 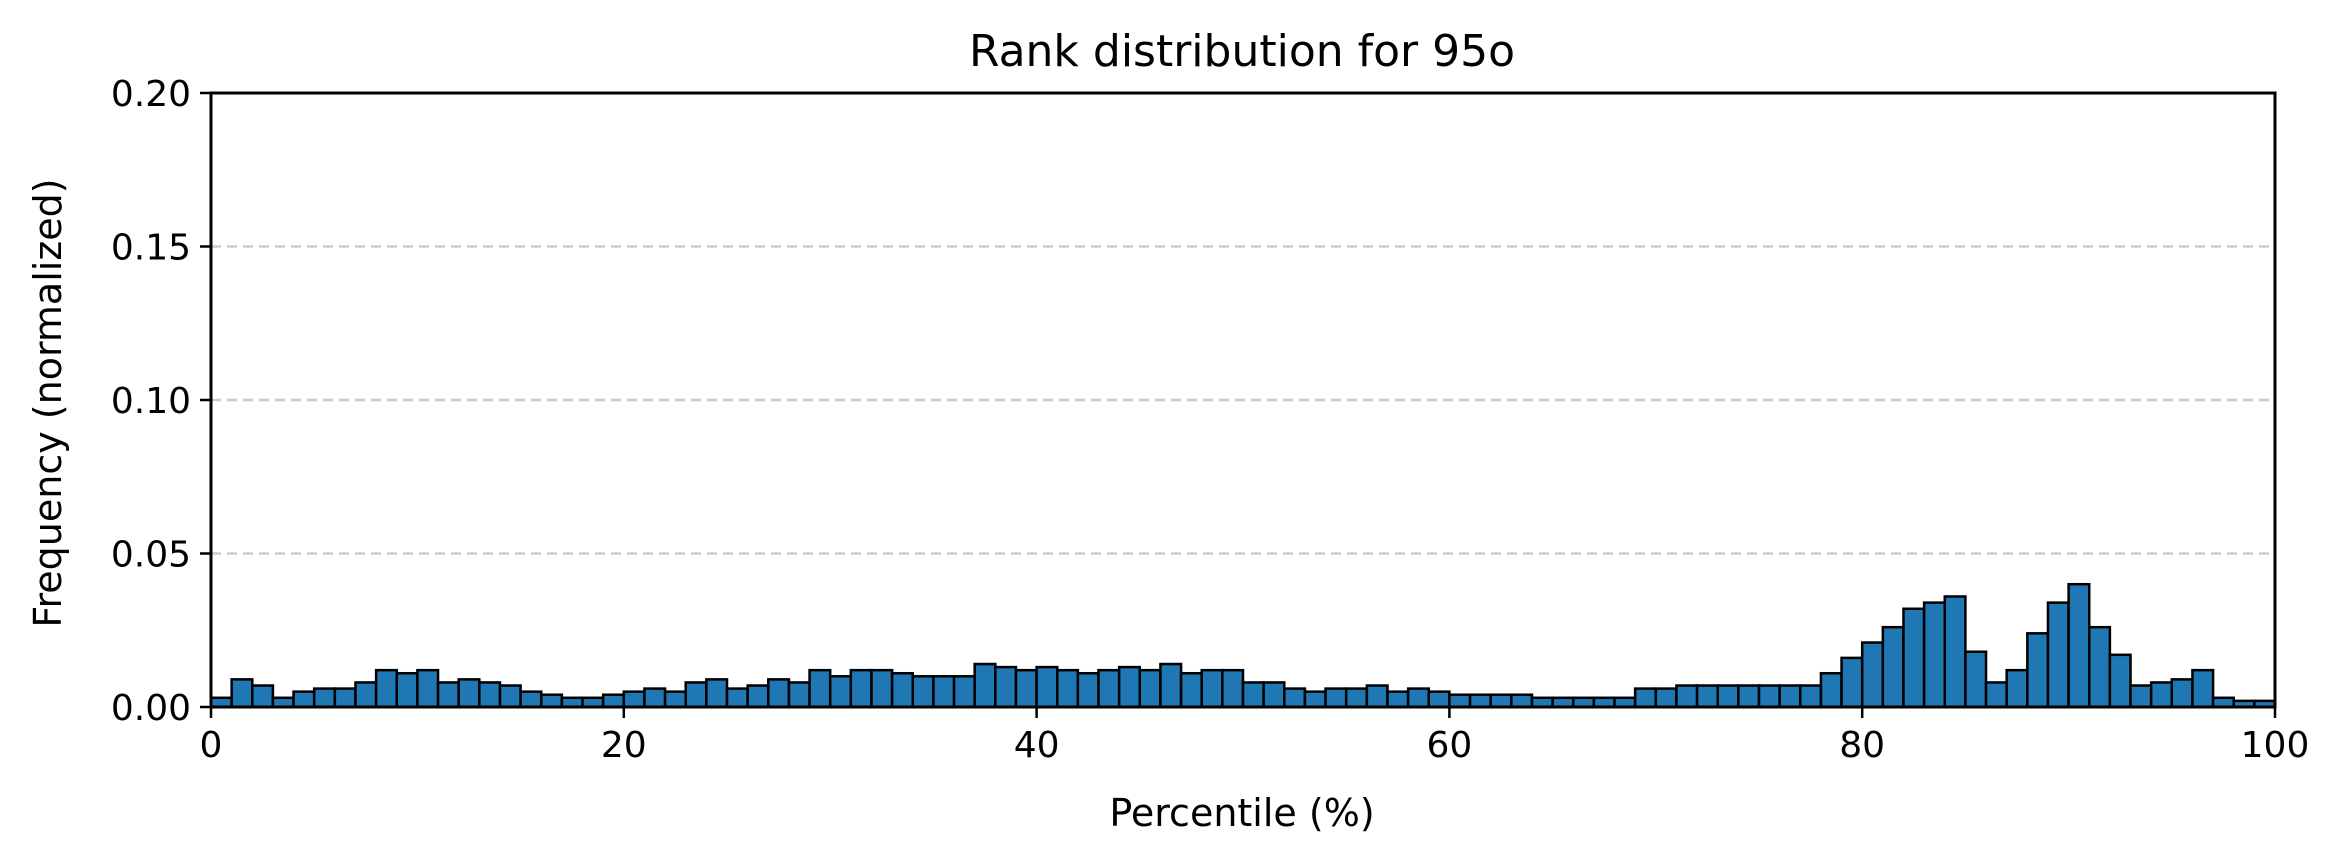 I want to click on x-tick-label-0: 0, so click(x=211, y=745).